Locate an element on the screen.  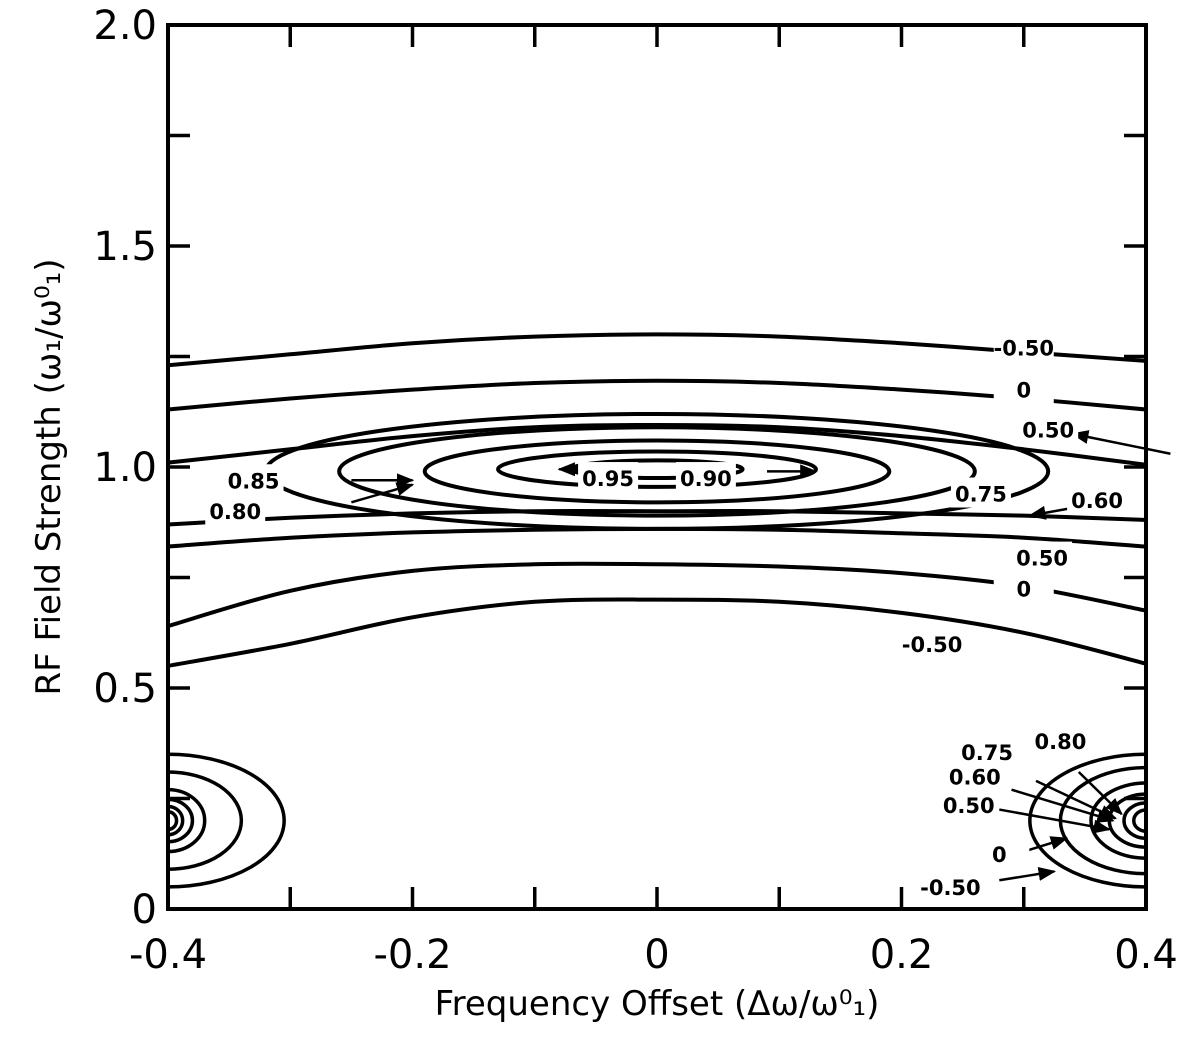
contour-level-label-11: 0.90 is located at coordinates (706, 479).